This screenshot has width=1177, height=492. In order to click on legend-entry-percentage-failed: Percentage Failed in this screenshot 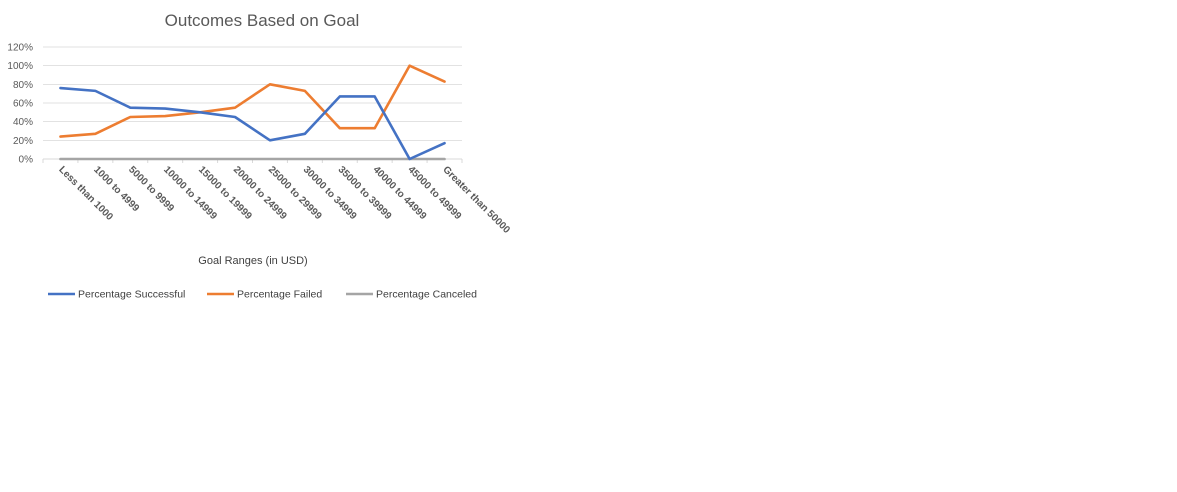, I will do `click(264, 295)`.